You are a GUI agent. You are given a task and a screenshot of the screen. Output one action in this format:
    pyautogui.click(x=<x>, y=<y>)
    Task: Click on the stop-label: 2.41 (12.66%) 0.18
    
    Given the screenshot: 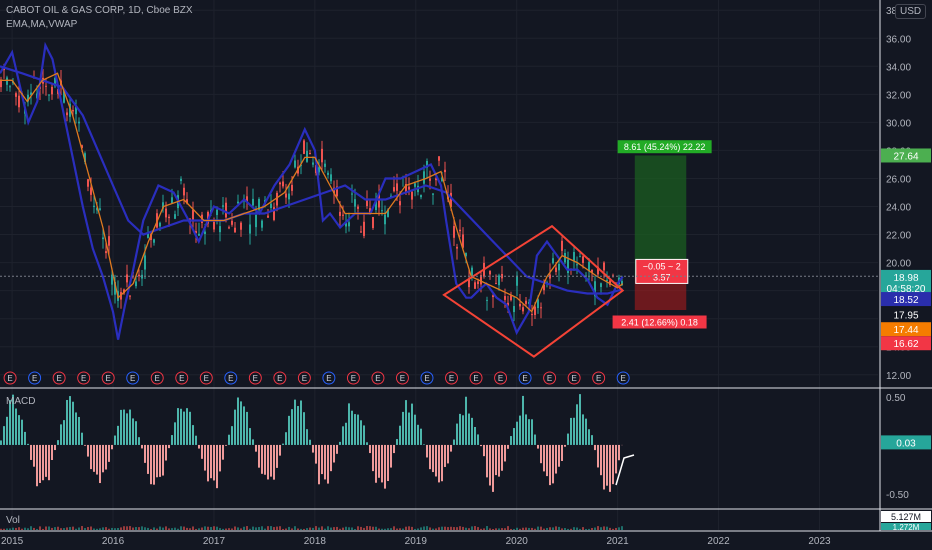 What is the action you would take?
    pyautogui.click(x=659, y=322)
    